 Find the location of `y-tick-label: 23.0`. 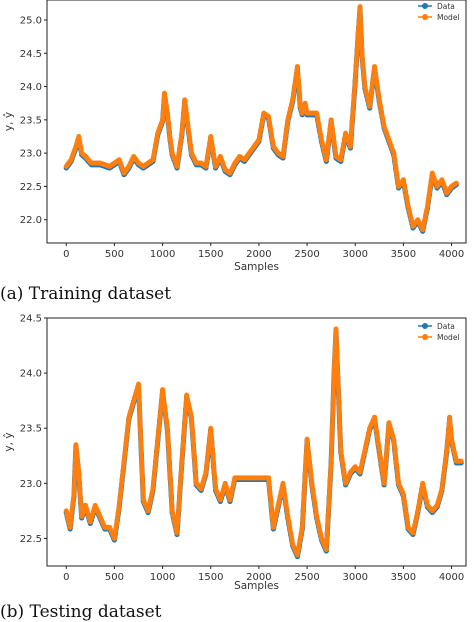

y-tick-label: 23.0 is located at coordinates (31, 484).